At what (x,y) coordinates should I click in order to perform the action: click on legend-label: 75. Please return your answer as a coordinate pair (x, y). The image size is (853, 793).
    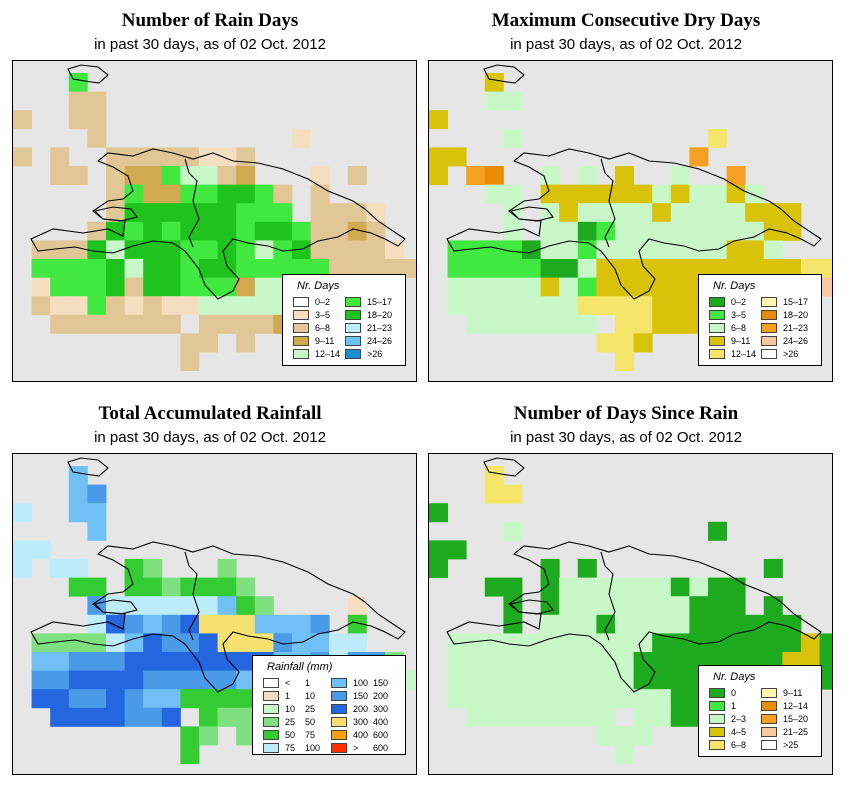
    Looking at the image, I should click on (290, 748).